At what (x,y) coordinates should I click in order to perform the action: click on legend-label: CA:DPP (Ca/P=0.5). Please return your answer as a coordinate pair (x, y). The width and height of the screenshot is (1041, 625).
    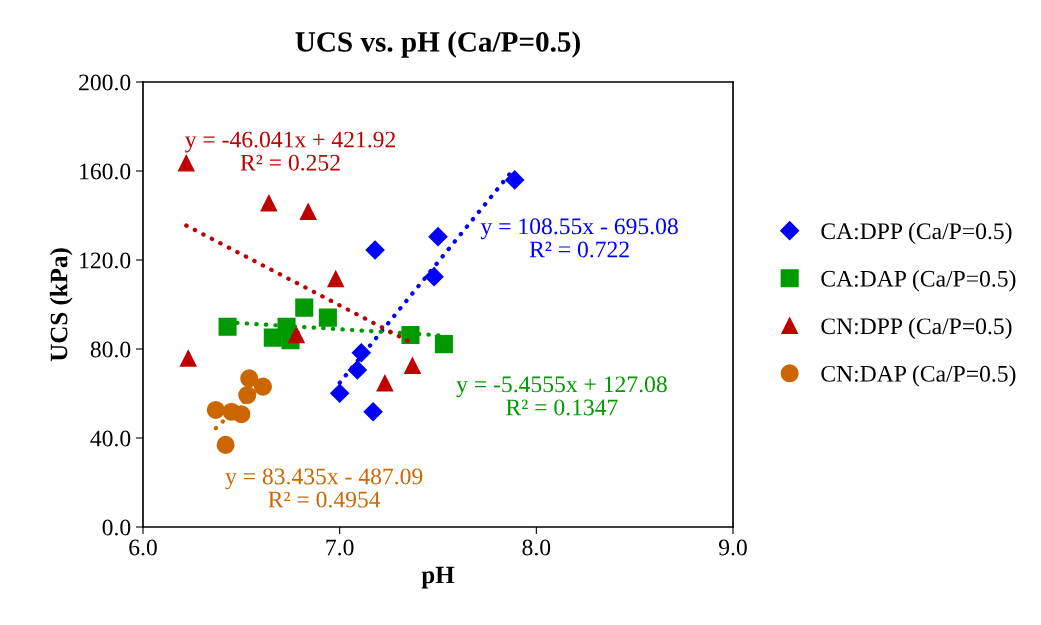
    Looking at the image, I should click on (916, 233).